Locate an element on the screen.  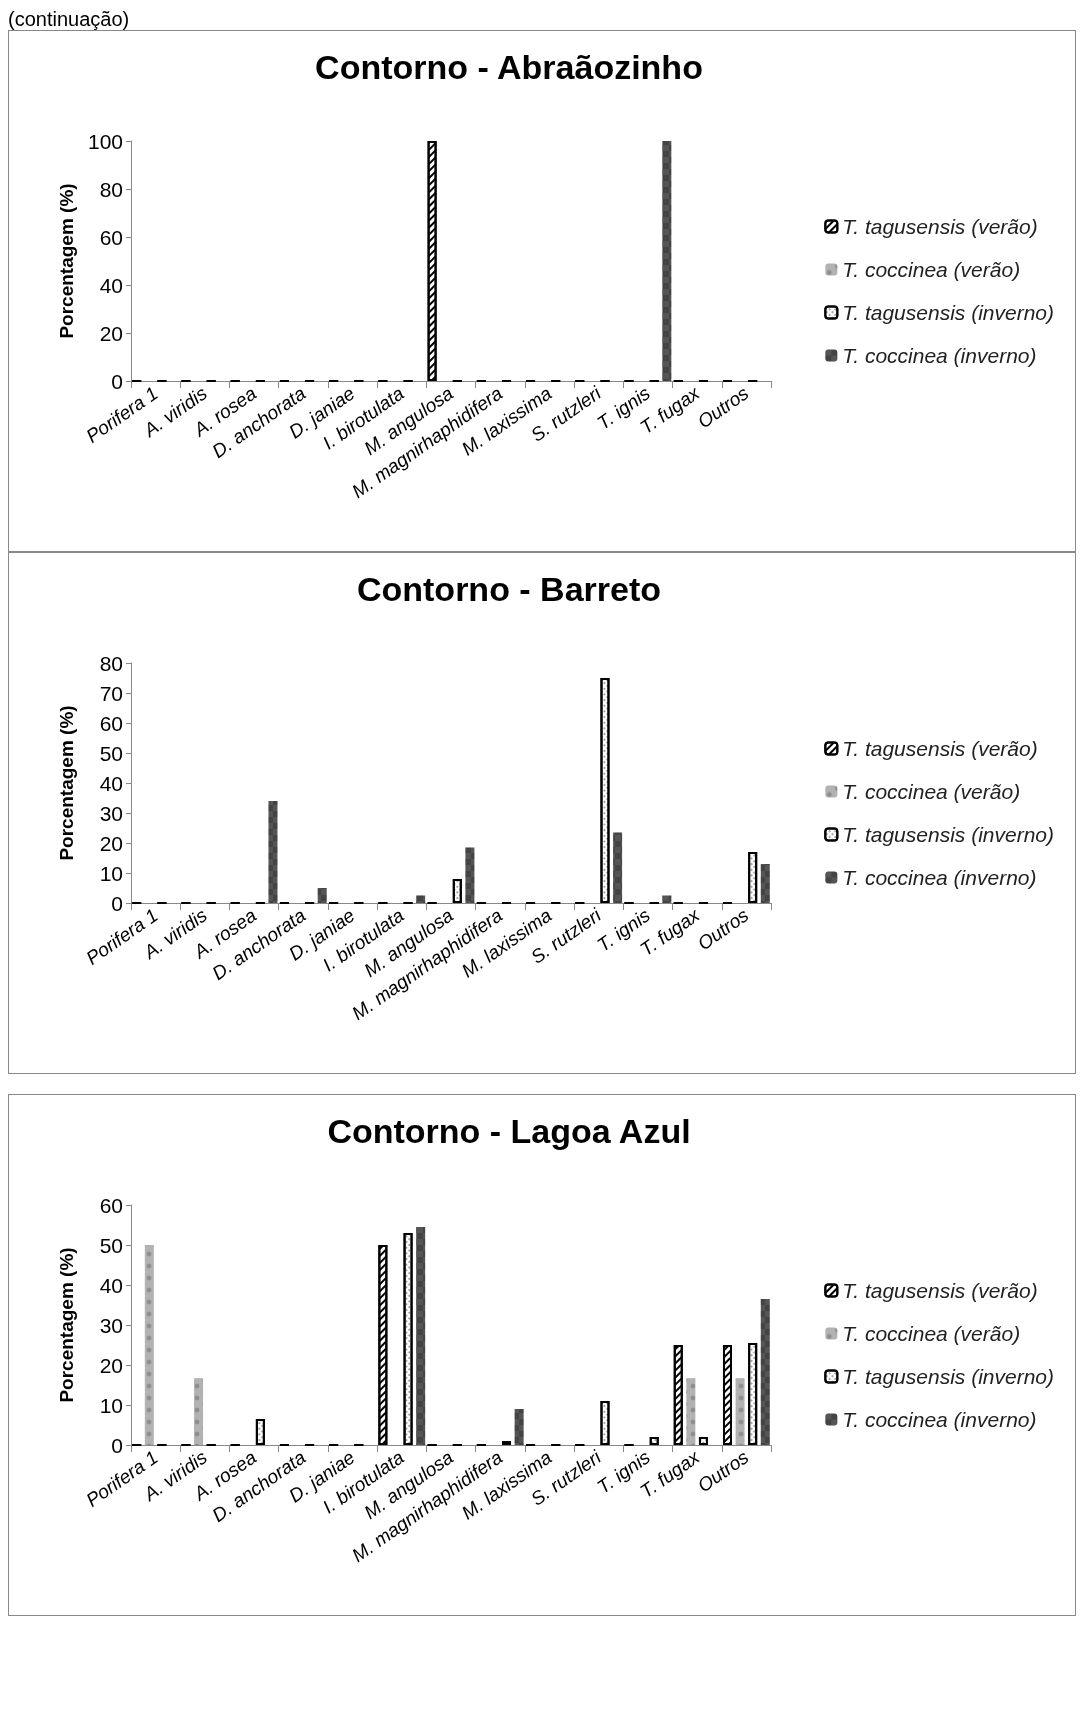
y-tick-label: 70 is located at coordinates (111, 693).